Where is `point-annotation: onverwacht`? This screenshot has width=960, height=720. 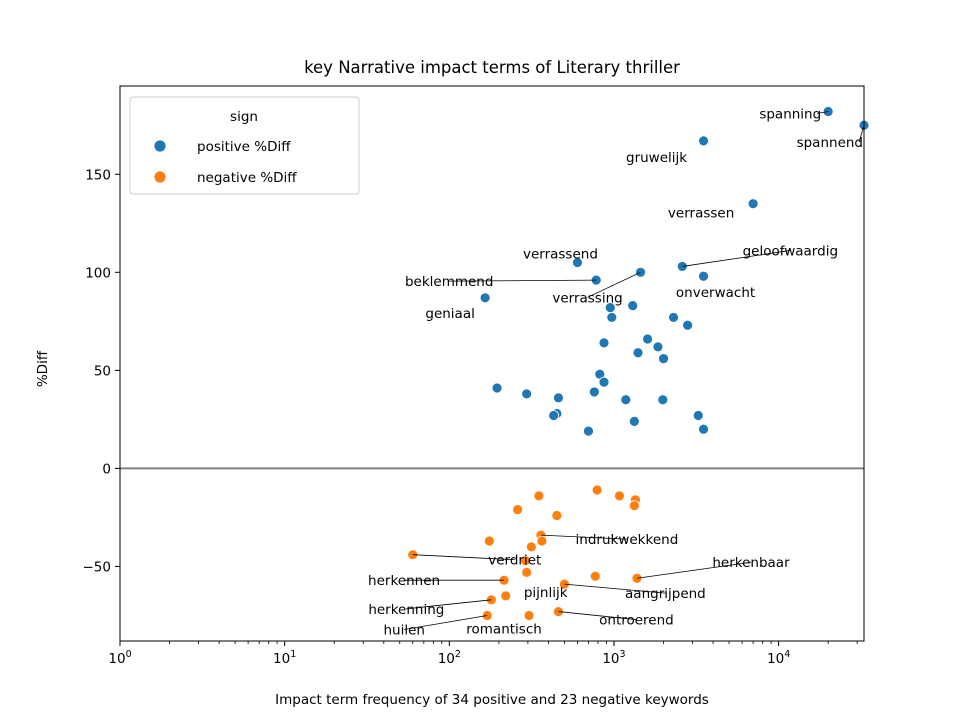
point-annotation: onverwacht is located at coordinates (715, 293).